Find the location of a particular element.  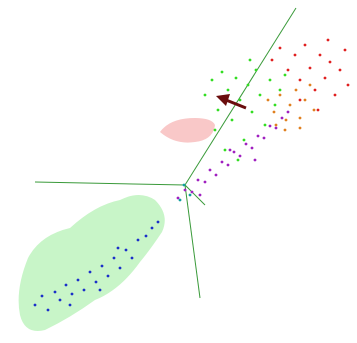

arrow is located at coordinates (231, 102).